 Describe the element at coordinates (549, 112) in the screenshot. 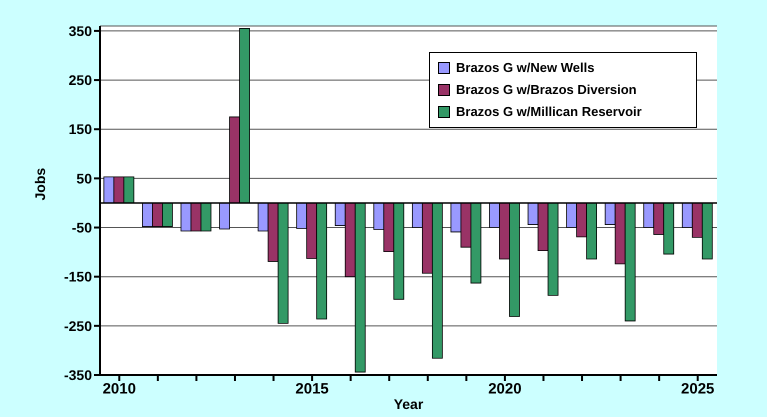

I see `legend-label: Brazos G w/Millican Reservoir` at that location.